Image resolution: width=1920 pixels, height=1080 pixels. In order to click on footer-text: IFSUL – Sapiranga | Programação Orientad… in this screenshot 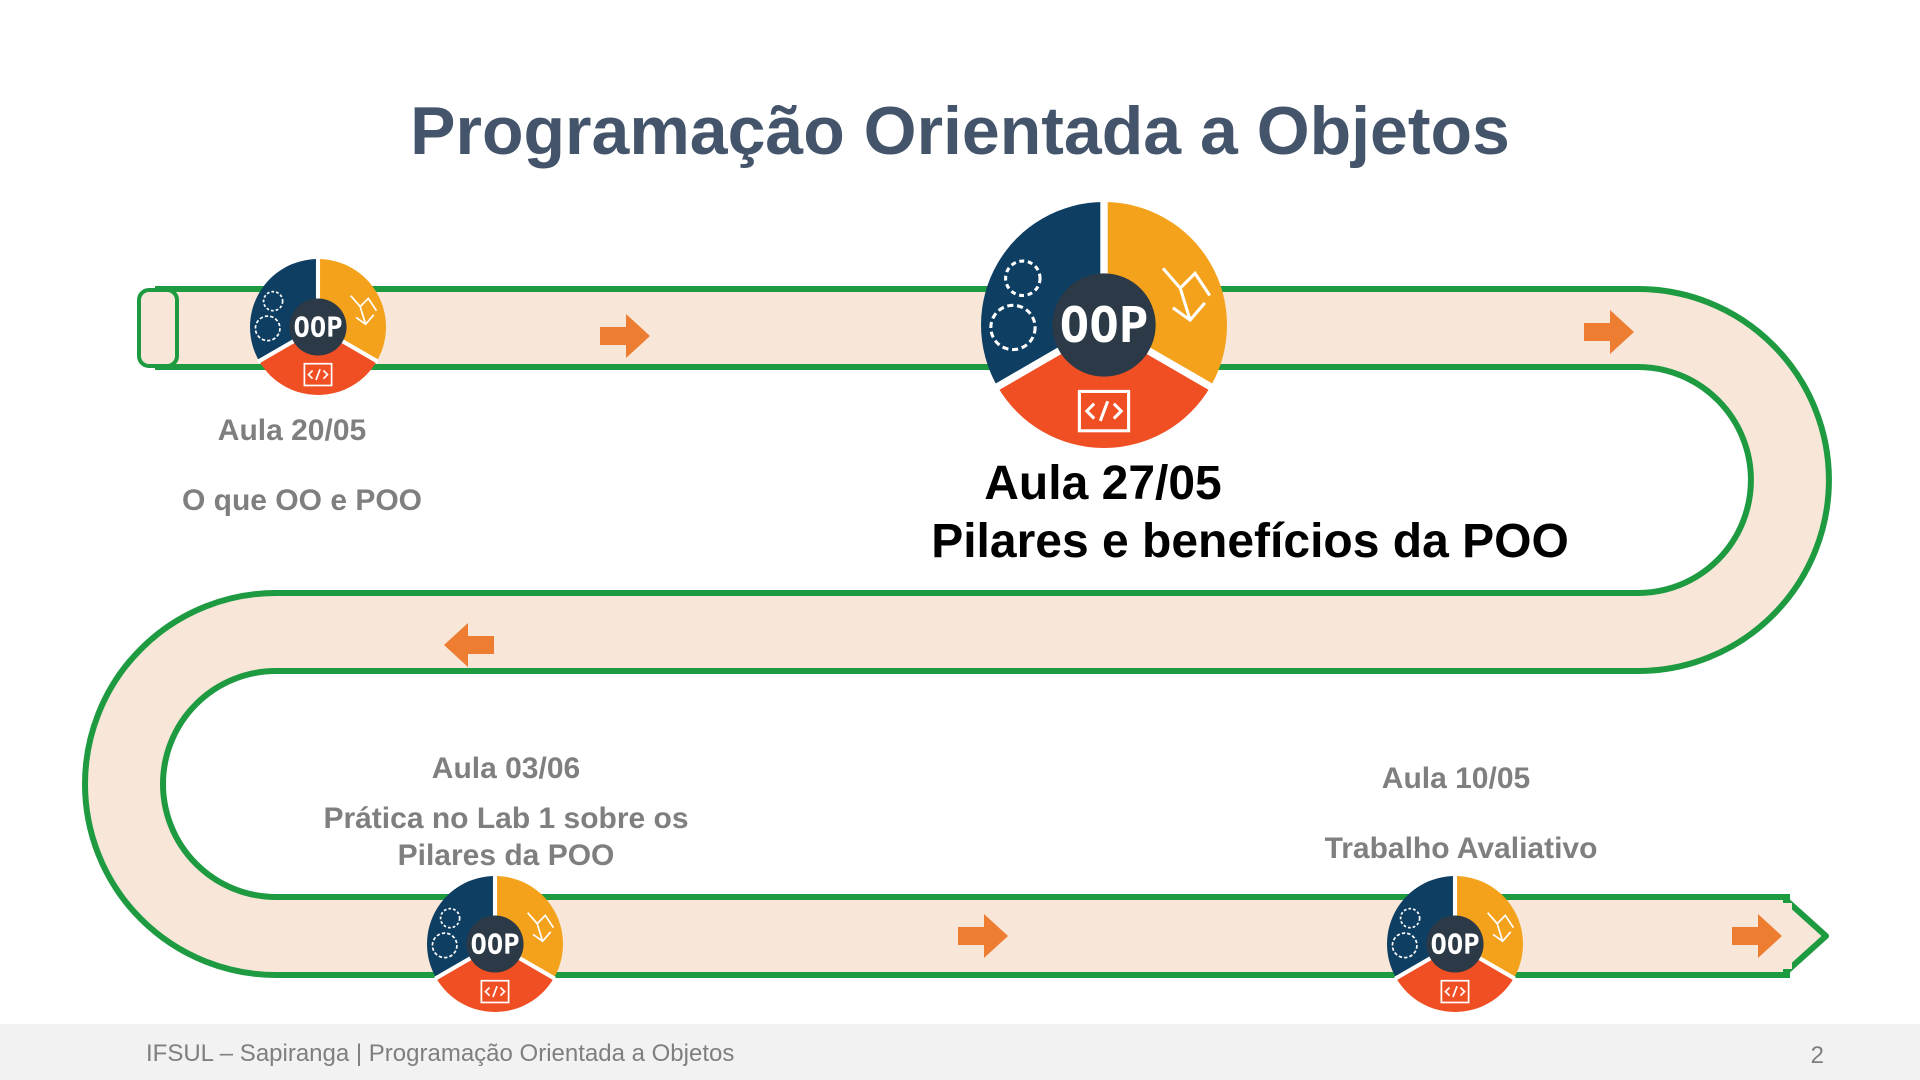, I will do `click(440, 1053)`.